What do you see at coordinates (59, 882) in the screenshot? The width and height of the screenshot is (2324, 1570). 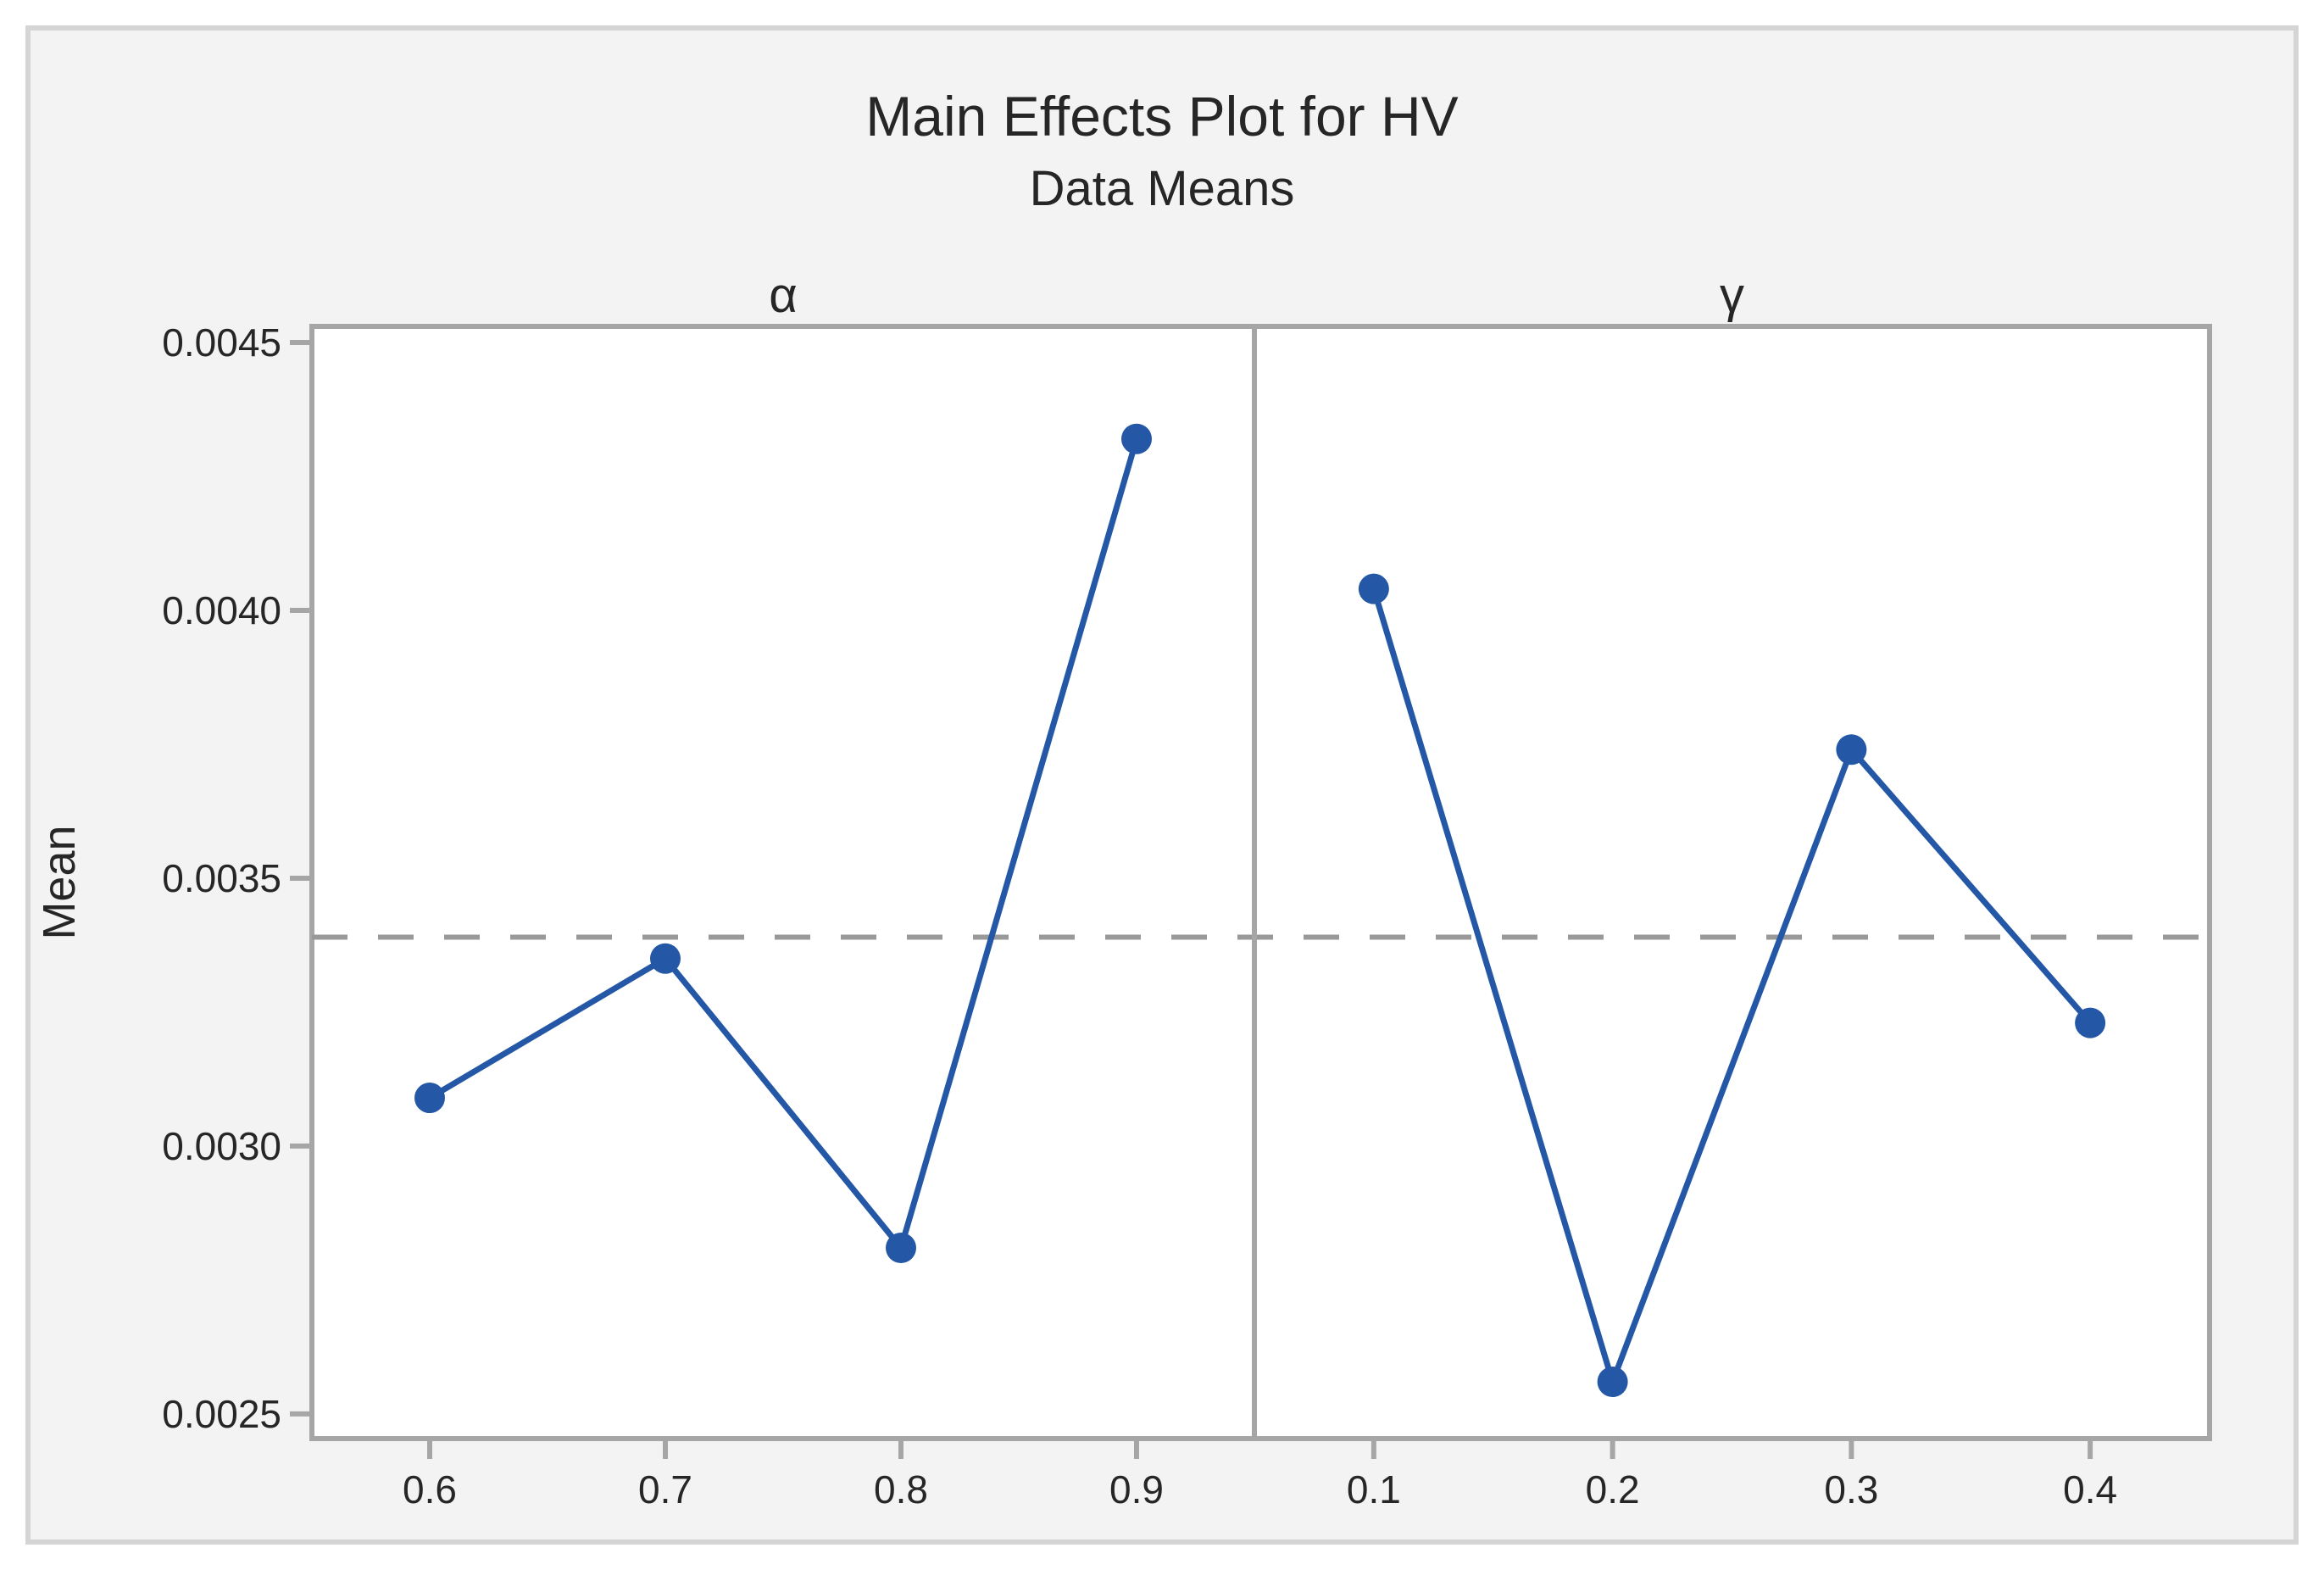 I see `y-axis-title: Mean` at bounding box center [59, 882].